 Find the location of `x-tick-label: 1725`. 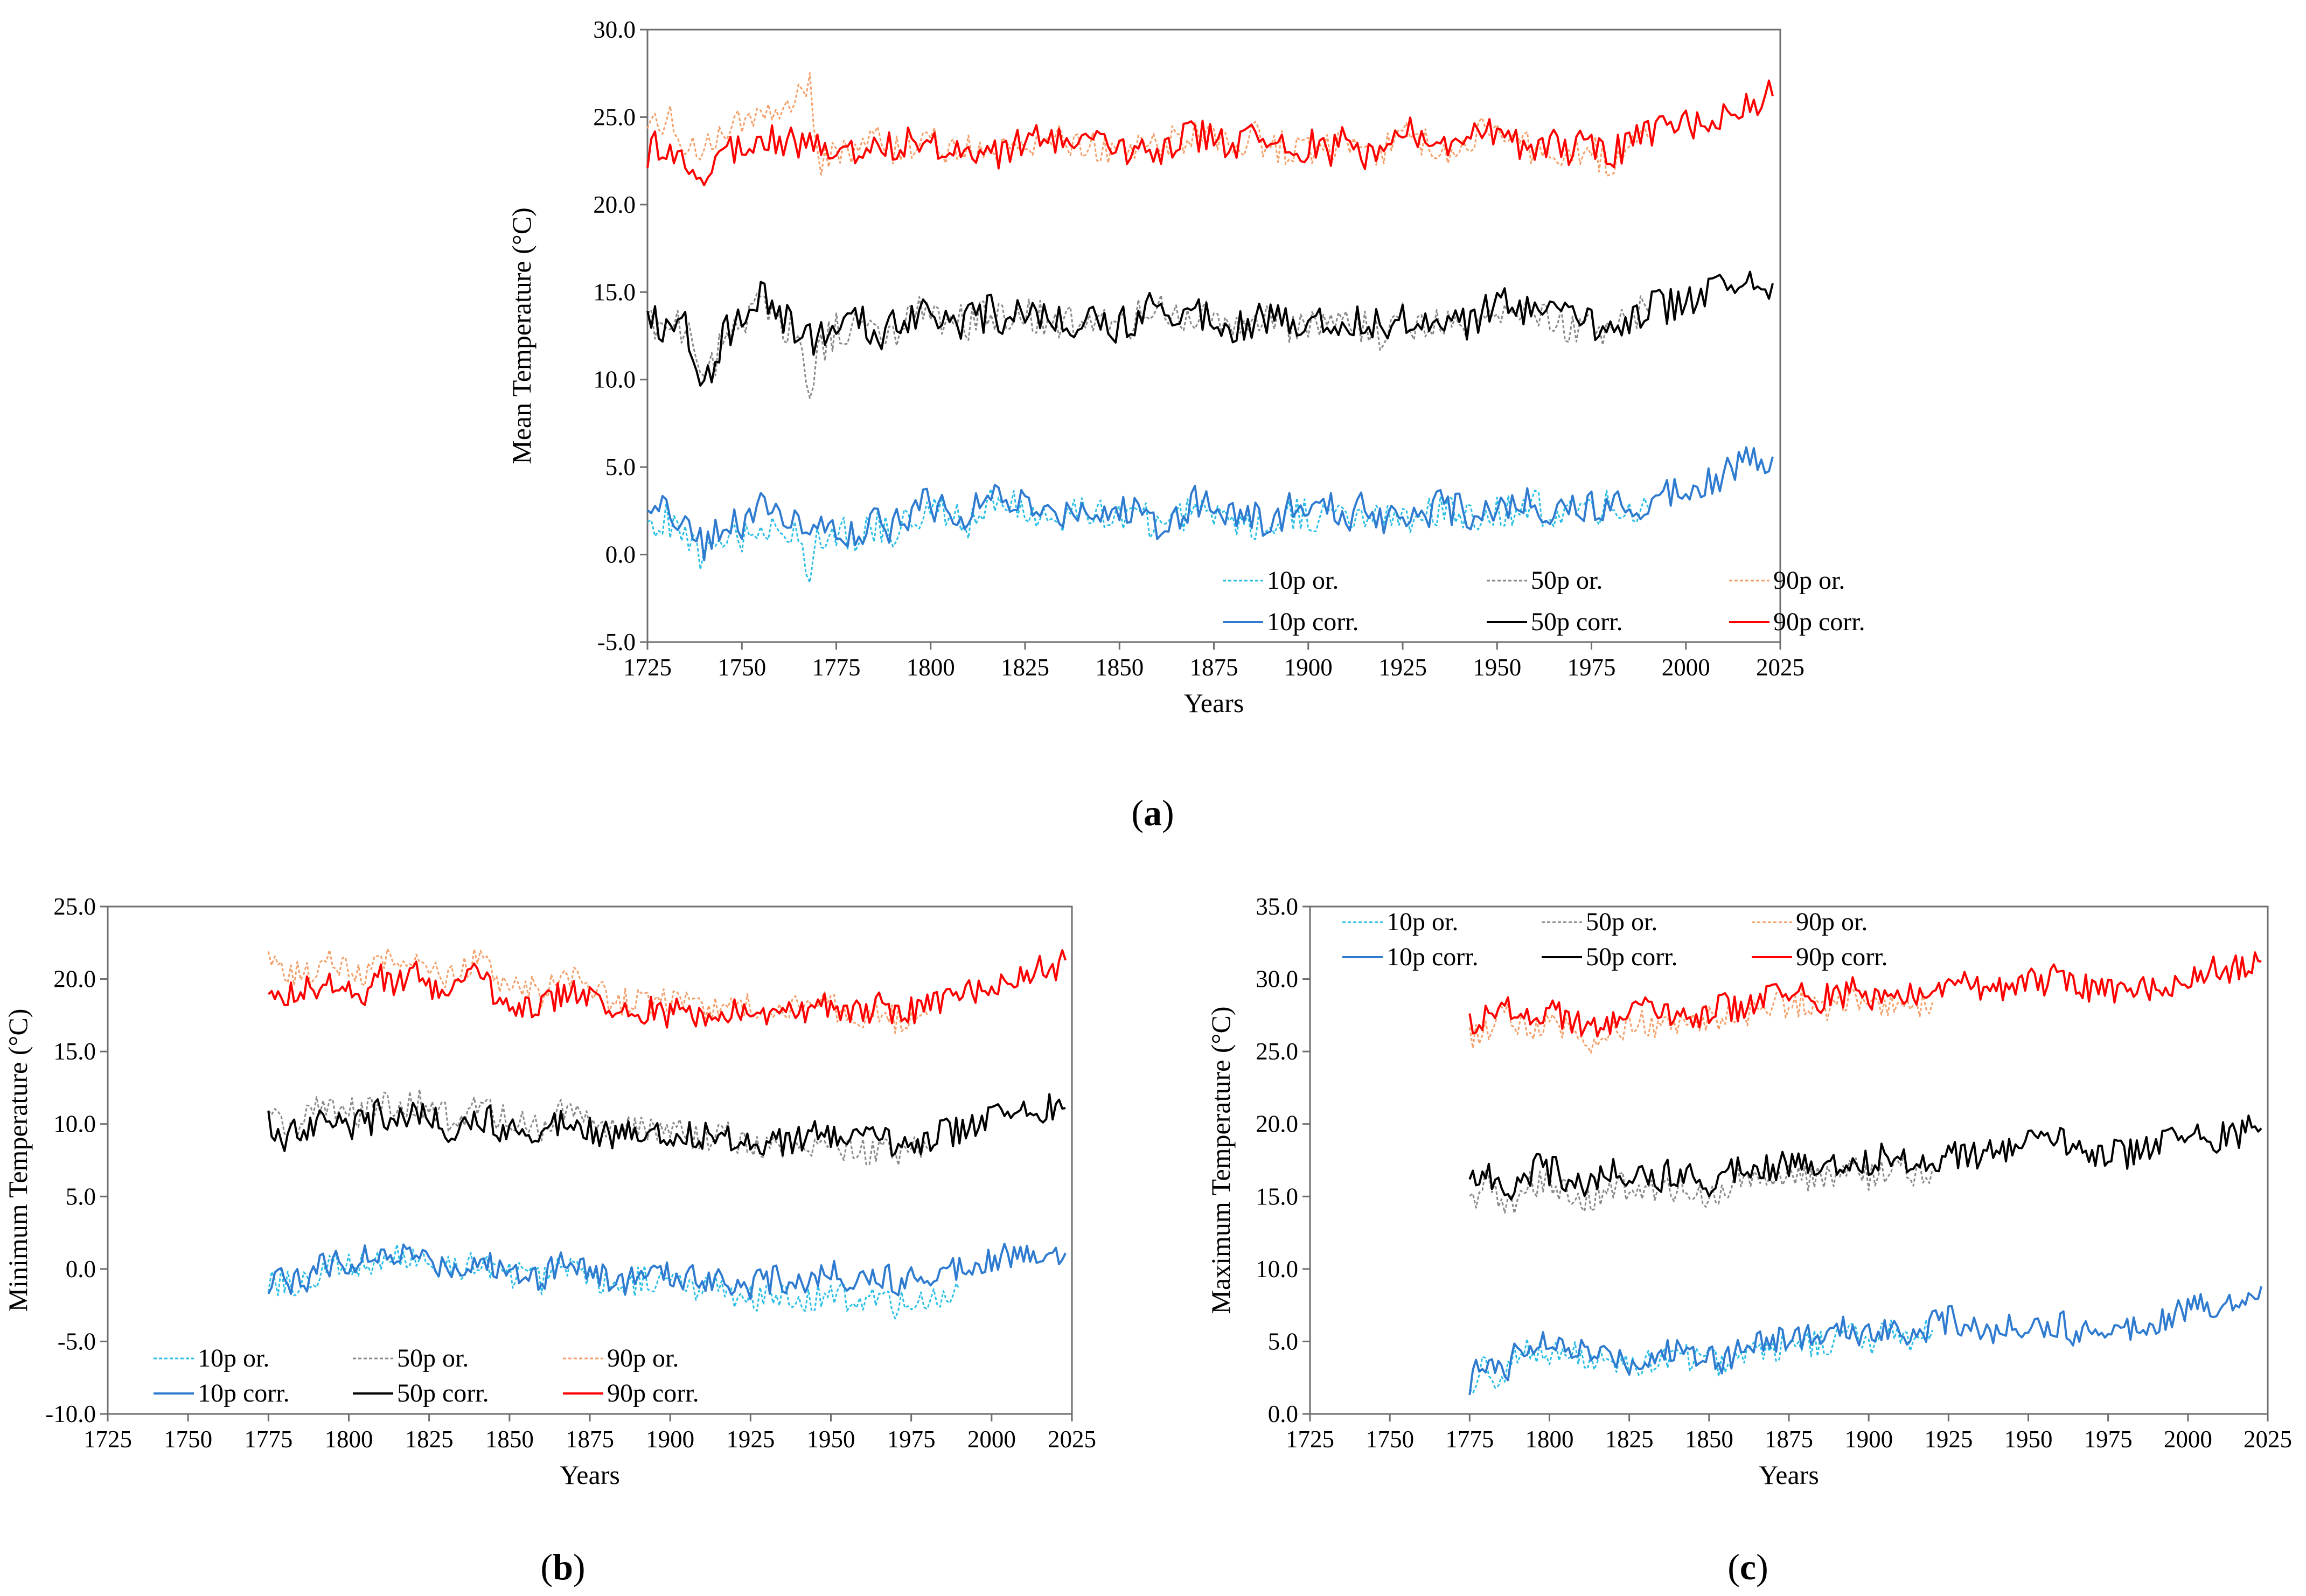

x-tick-label: 1725 is located at coordinates (647, 667).